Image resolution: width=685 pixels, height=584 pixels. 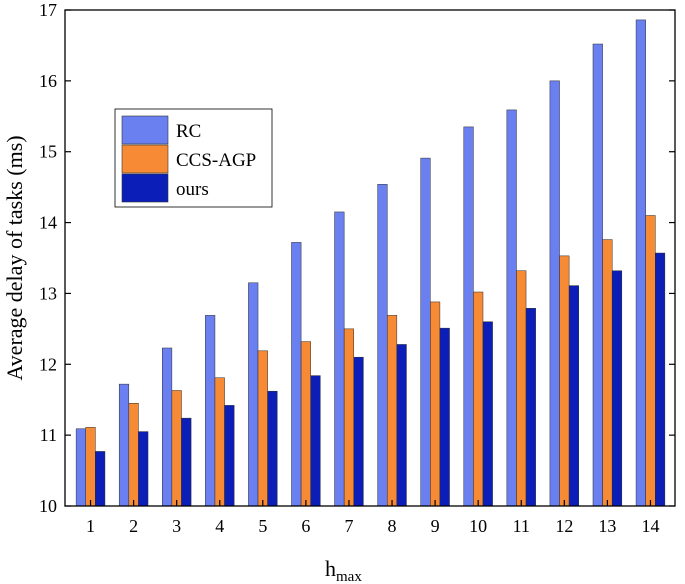 What do you see at coordinates (349, 576) in the screenshot?
I see `x-axis-title-subscript: max` at bounding box center [349, 576].